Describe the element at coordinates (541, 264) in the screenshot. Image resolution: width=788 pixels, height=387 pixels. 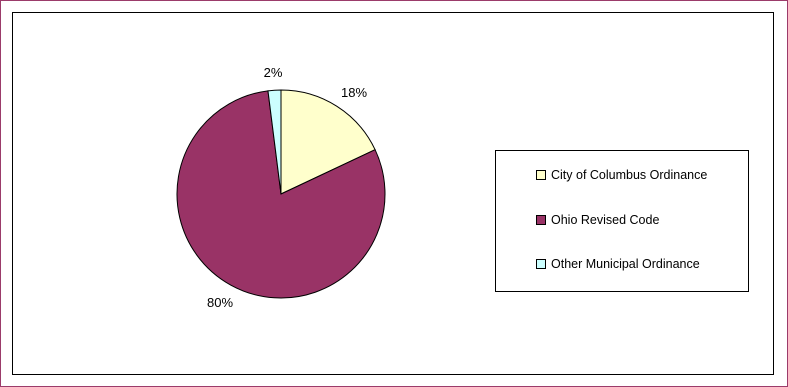
I see `legend-swatch-other-municipal-ordinance` at that location.